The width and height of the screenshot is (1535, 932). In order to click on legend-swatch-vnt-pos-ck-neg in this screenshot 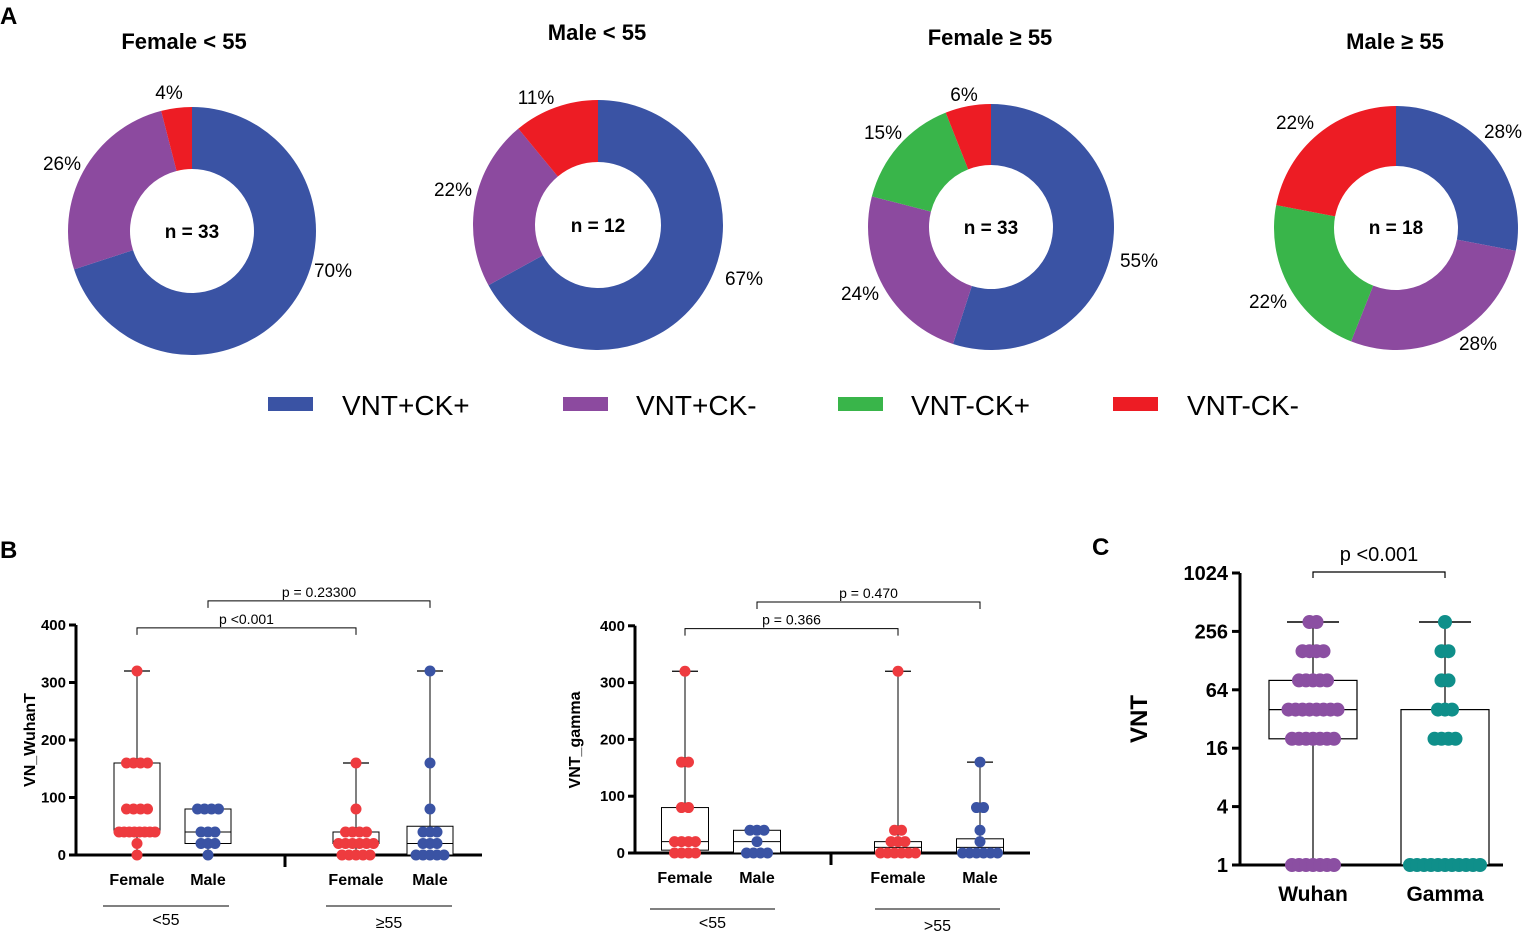, I will do `click(585, 404)`.